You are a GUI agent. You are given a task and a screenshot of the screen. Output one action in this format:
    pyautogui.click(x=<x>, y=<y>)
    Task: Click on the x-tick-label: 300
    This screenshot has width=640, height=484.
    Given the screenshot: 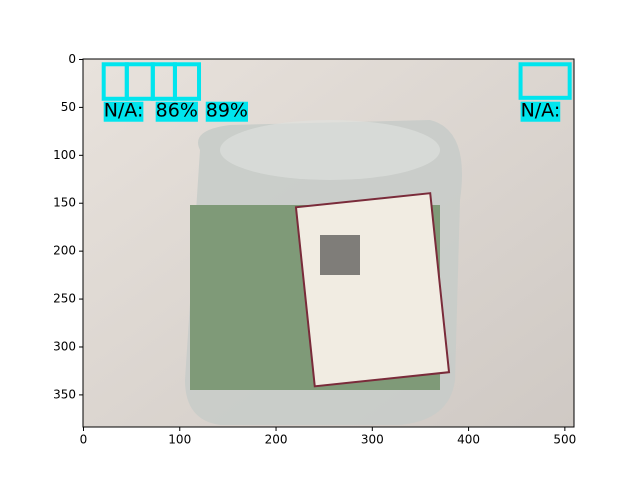 What is the action you would take?
    pyautogui.click(x=372, y=440)
    